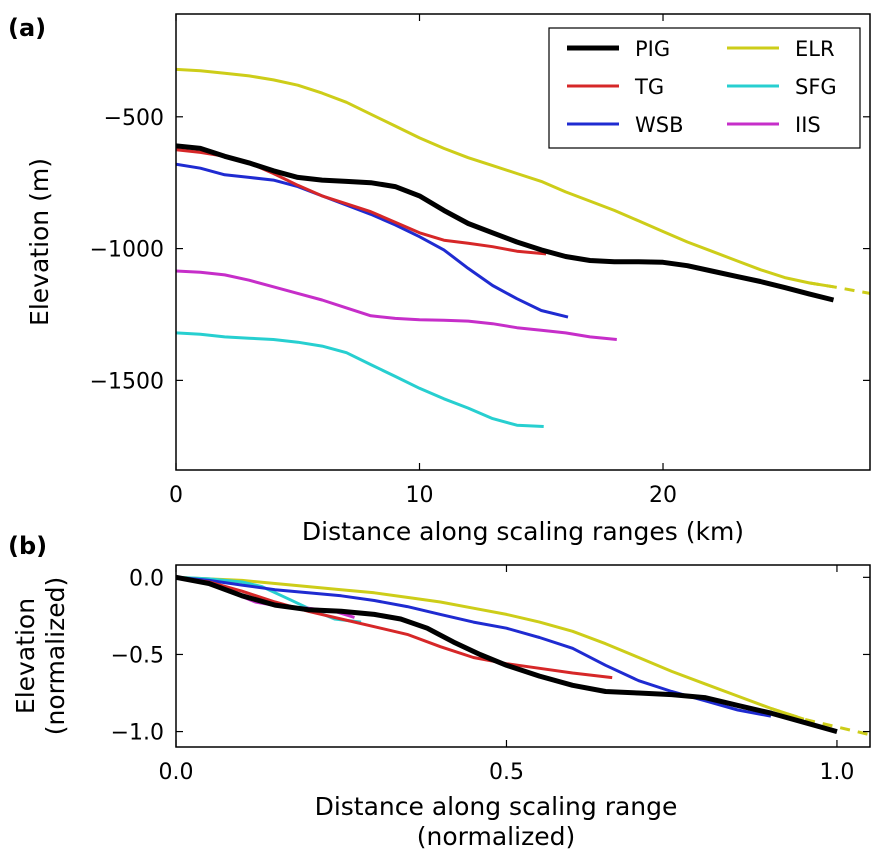  What do you see at coordinates (649, 87) in the screenshot?
I see `legend-label-tg: TG` at bounding box center [649, 87].